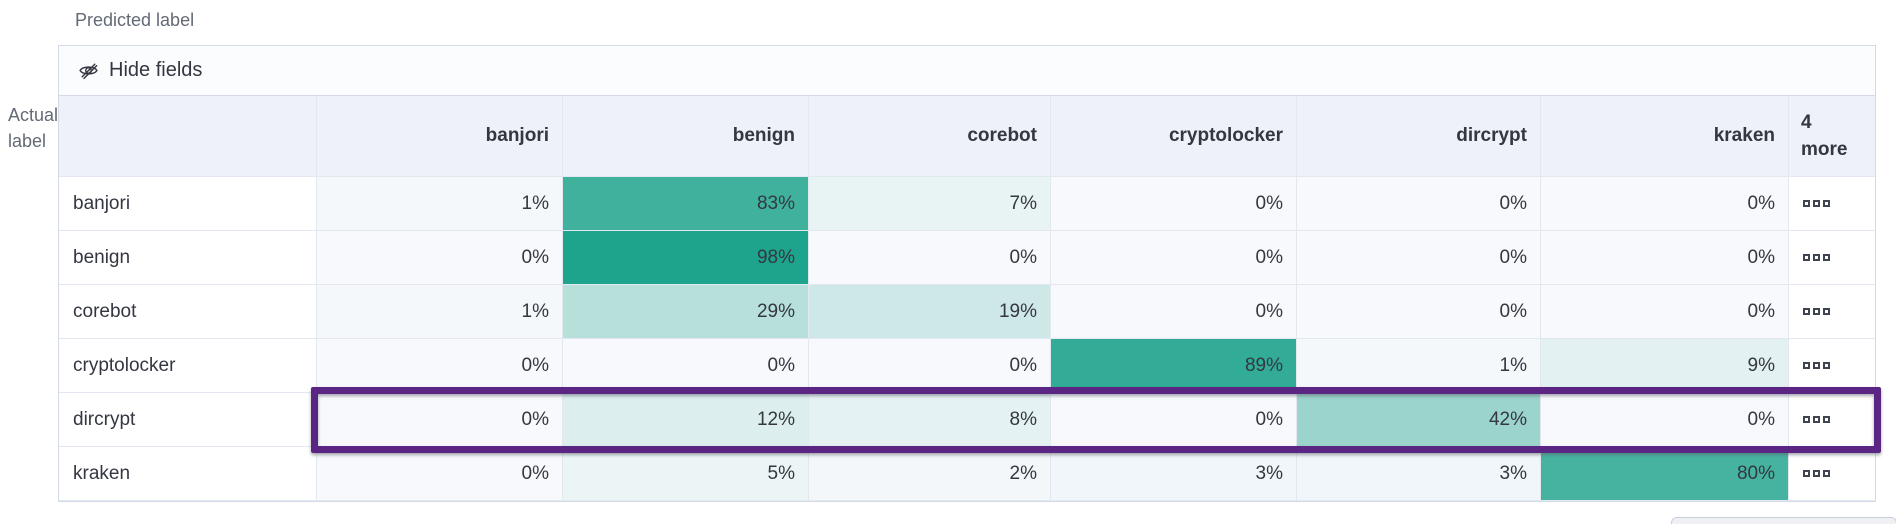  Describe the element at coordinates (1174, 136) in the screenshot. I see `column-header-cryptolocker: cryptolocker` at that location.